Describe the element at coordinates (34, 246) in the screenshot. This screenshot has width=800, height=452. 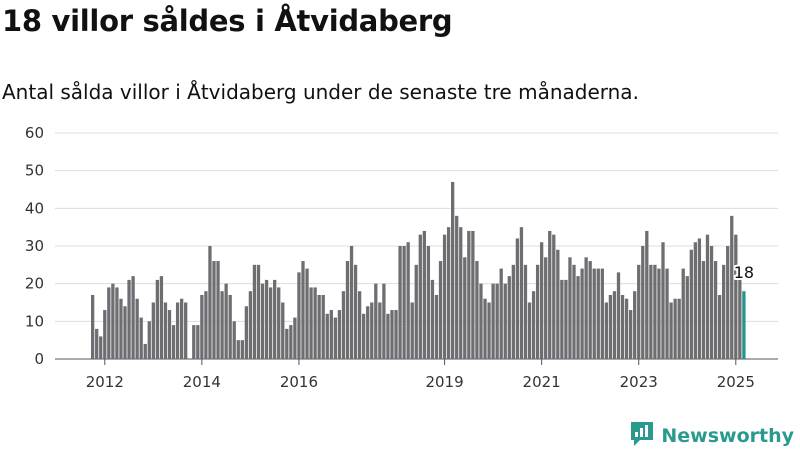
I see `y-tick-label: 30` at that location.